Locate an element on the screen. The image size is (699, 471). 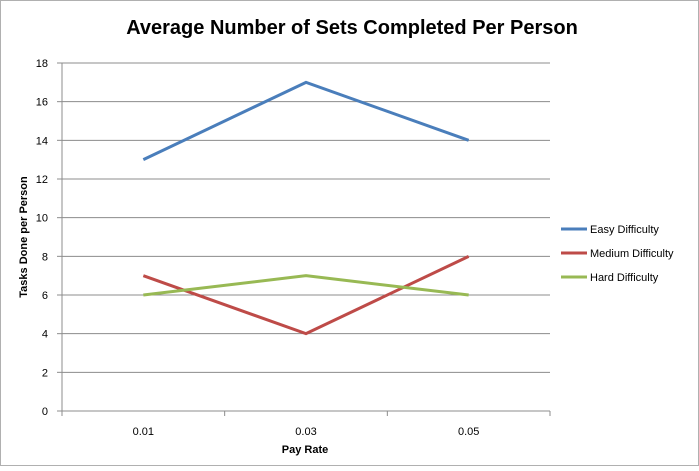
y-tick-label: 6 is located at coordinates (45, 296).